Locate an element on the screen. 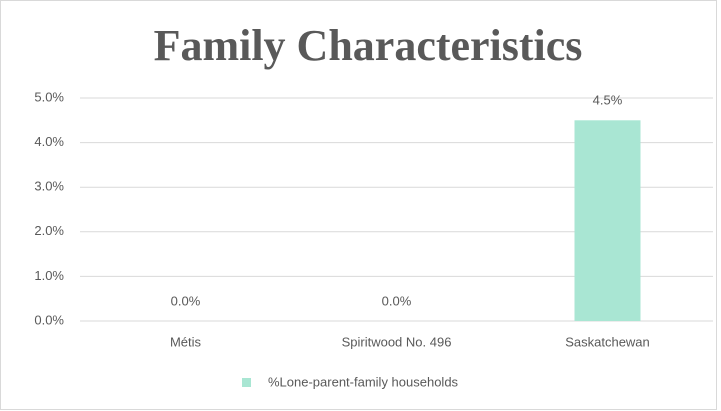 This screenshot has height=411, width=721. y-tick-label: 0.0% is located at coordinates (49, 319).